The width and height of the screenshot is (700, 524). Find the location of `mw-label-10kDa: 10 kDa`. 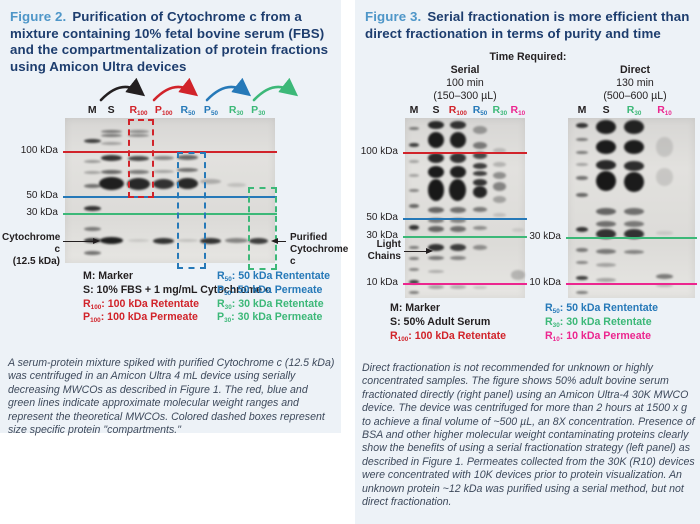

mw-label-10kDa: 10 kDa is located at coordinates (382, 283).